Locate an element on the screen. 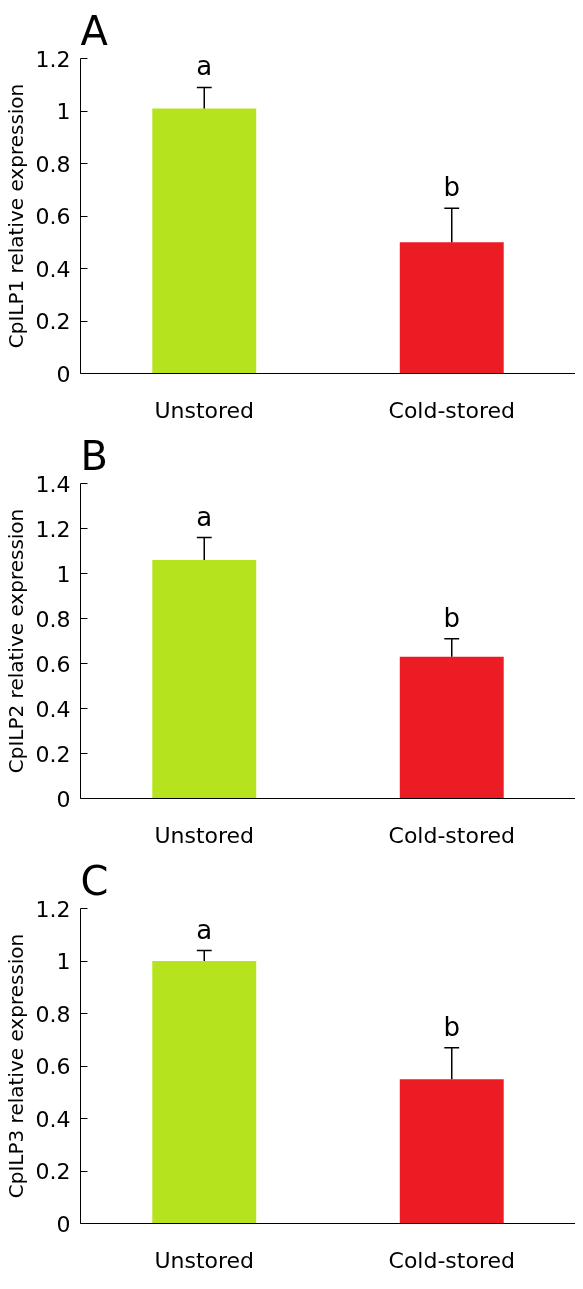 This screenshot has height=1289, width=583. y-axis-title: CpILP1 relative expression is located at coordinates (15, 216).